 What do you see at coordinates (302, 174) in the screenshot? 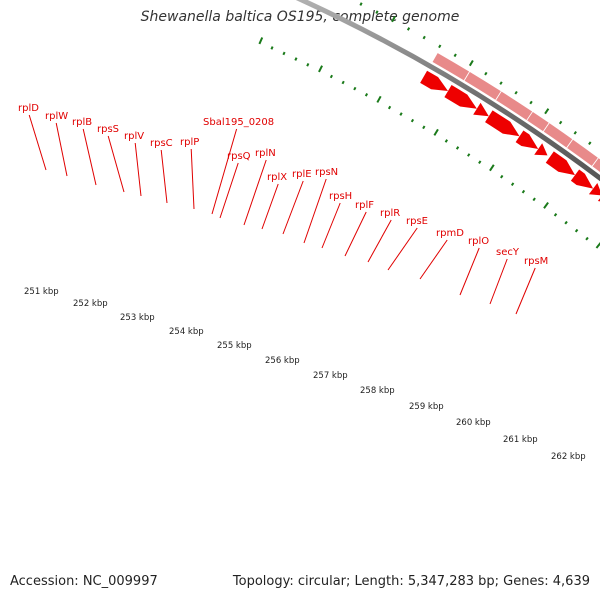
I see `gene-label: rplE` at bounding box center [302, 174].